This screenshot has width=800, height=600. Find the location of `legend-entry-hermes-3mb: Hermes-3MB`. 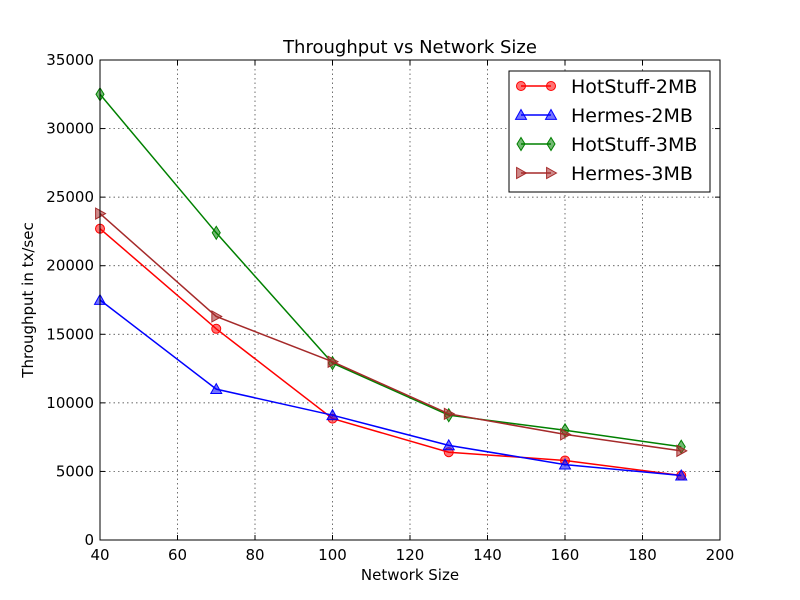

legend-entry-hermes-3mb: Hermes-3MB is located at coordinates (604, 174).